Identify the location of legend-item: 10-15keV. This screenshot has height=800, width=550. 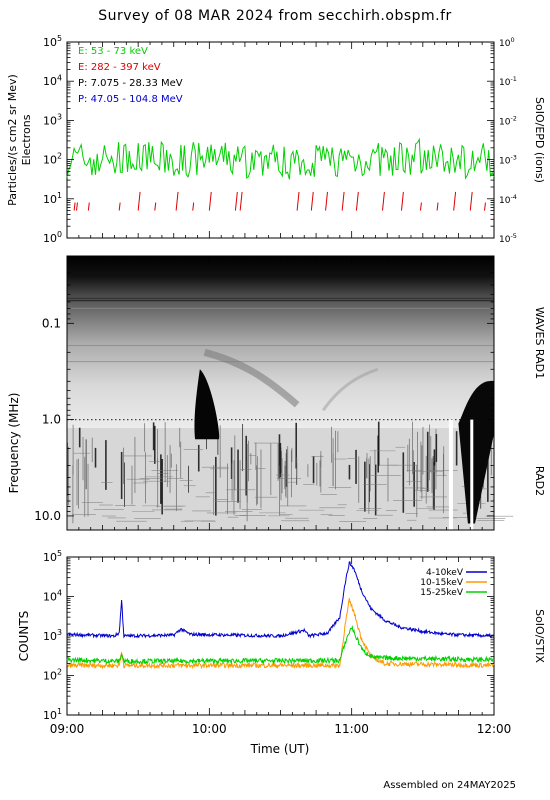
(442, 583).